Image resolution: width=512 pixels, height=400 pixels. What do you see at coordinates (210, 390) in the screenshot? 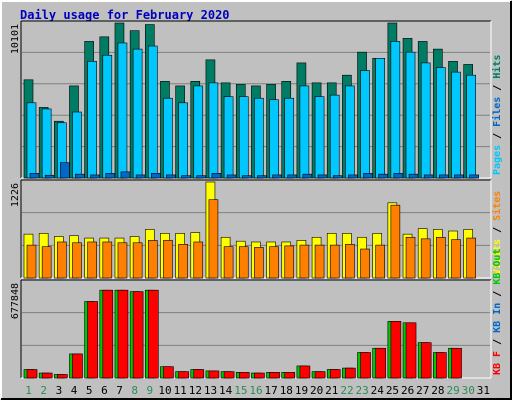
I see `day-label-13: 13` at bounding box center [210, 390].